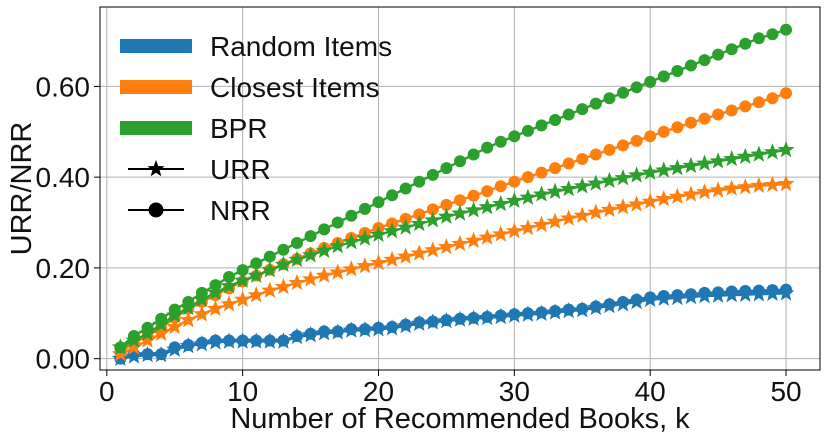 Image resolution: width=830 pixels, height=440 pixels. Describe the element at coordinates (240, 169) in the screenshot. I see `legend-label: URR` at that location.